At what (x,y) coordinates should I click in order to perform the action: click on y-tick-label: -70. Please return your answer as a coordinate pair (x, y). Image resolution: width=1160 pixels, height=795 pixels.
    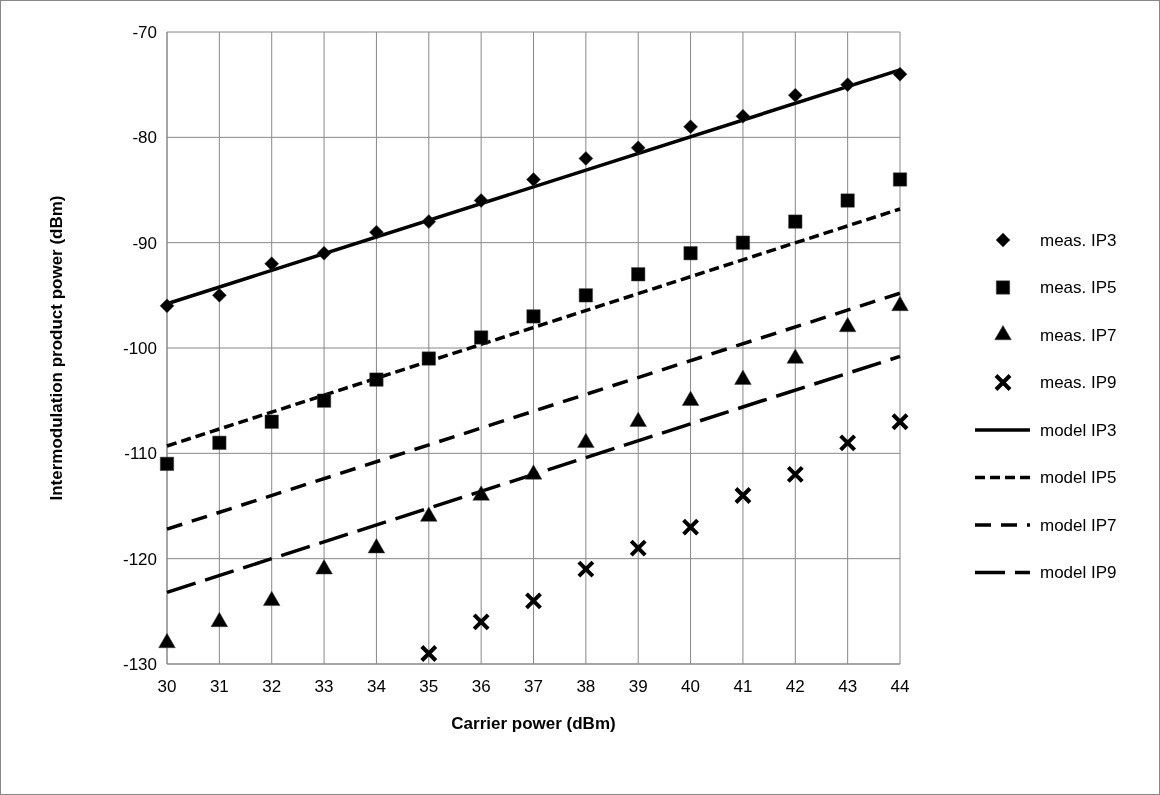
    Looking at the image, I should click on (144, 32).